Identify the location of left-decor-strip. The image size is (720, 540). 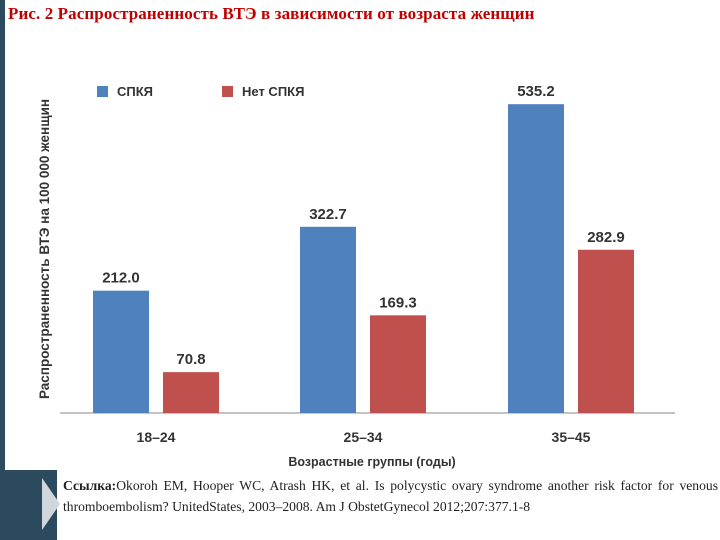
(2, 270).